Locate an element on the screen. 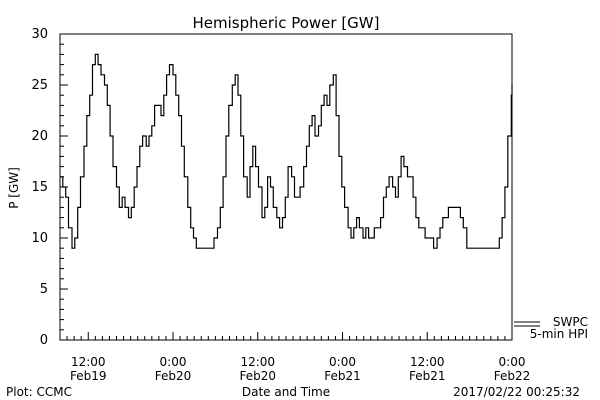  x-axis-label: Date and Time is located at coordinates (286, 392).